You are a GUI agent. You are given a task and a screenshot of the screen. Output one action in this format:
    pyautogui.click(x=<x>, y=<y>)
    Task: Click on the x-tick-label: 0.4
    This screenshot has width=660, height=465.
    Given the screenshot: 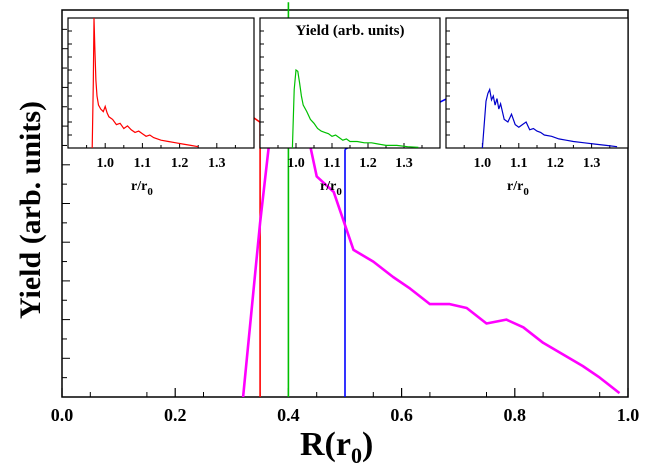 What is the action you would take?
    pyautogui.click(x=288, y=415)
    